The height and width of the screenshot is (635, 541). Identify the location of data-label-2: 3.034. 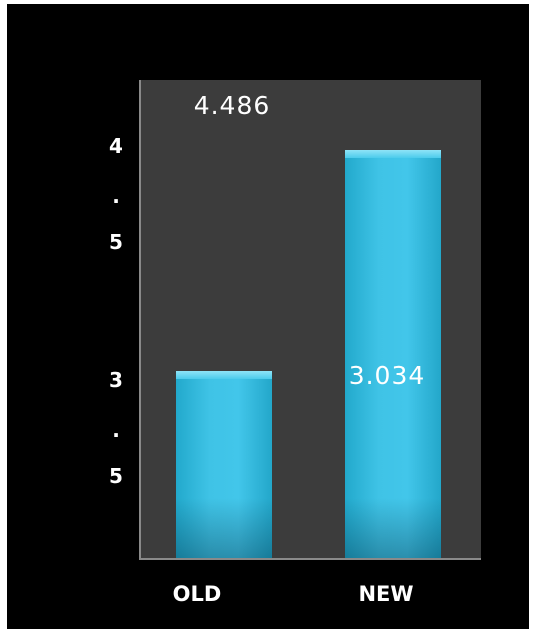
(387, 375).